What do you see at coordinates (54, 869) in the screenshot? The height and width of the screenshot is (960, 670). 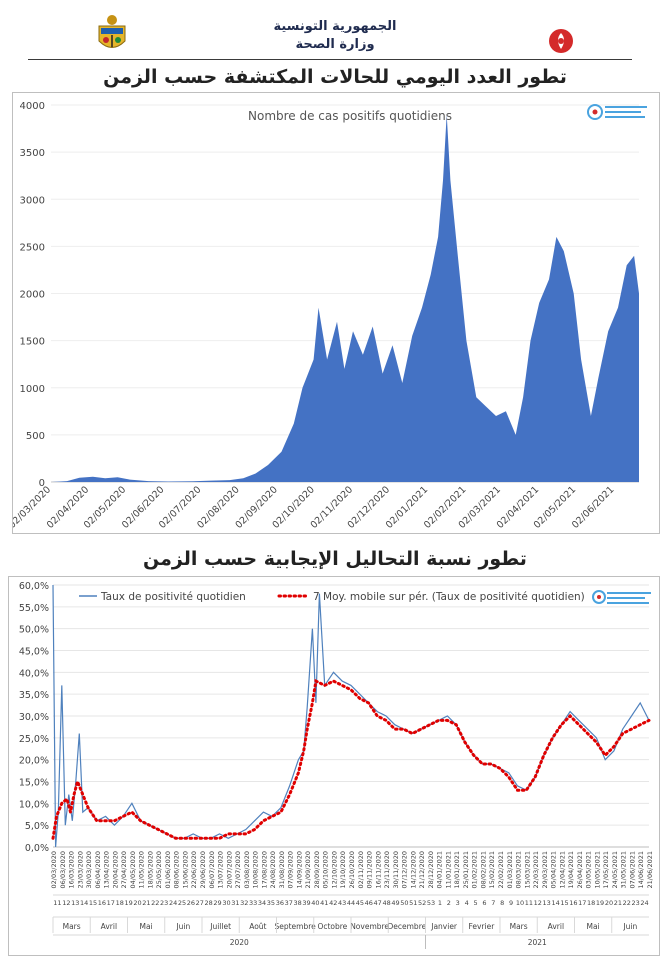 I see `x-date-label: 02/03/2020` at bounding box center [54, 869].